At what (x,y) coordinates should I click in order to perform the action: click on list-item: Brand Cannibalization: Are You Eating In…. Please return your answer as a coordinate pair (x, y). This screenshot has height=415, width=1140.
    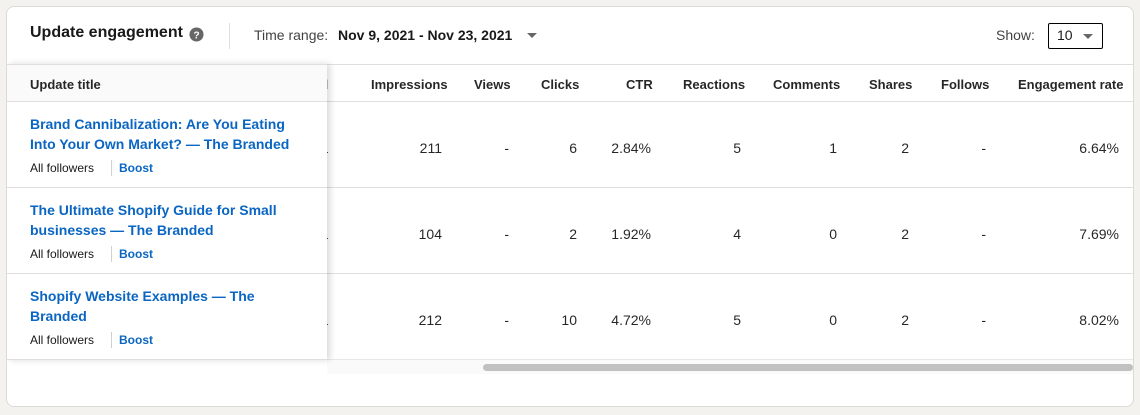
    Looking at the image, I should click on (167, 145).